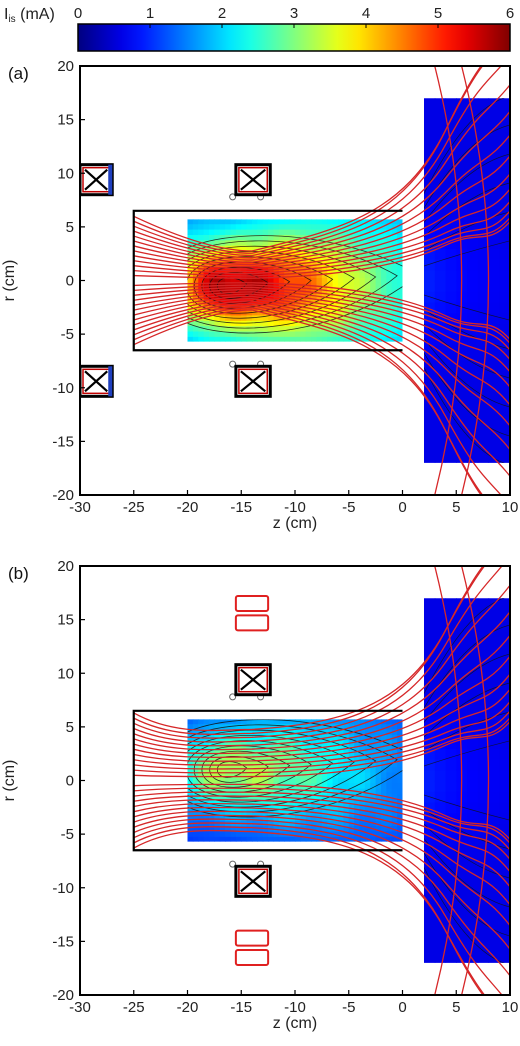  Describe the element at coordinates (97, 180) in the screenshot. I see `coil` at that location.